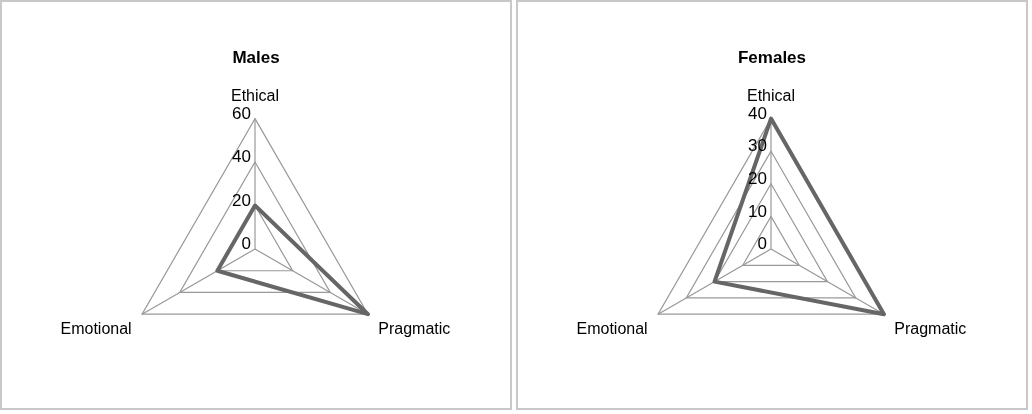 This screenshot has width=1032, height=414. Describe the element at coordinates (772, 57) in the screenshot. I see `chart-title: Females` at that location.